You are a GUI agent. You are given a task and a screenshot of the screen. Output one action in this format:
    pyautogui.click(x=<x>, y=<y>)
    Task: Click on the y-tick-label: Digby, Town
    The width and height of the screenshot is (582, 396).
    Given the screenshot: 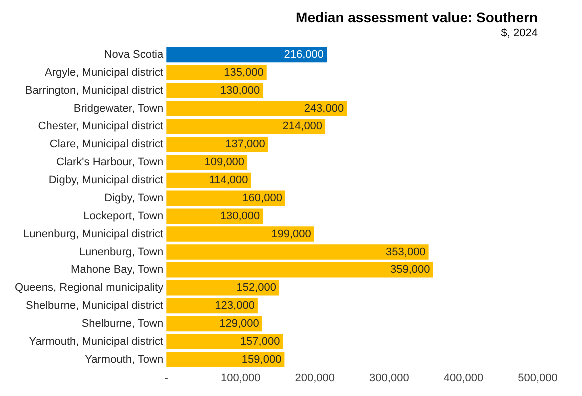 What is the action you would take?
    pyautogui.click(x=134, y=198)
    